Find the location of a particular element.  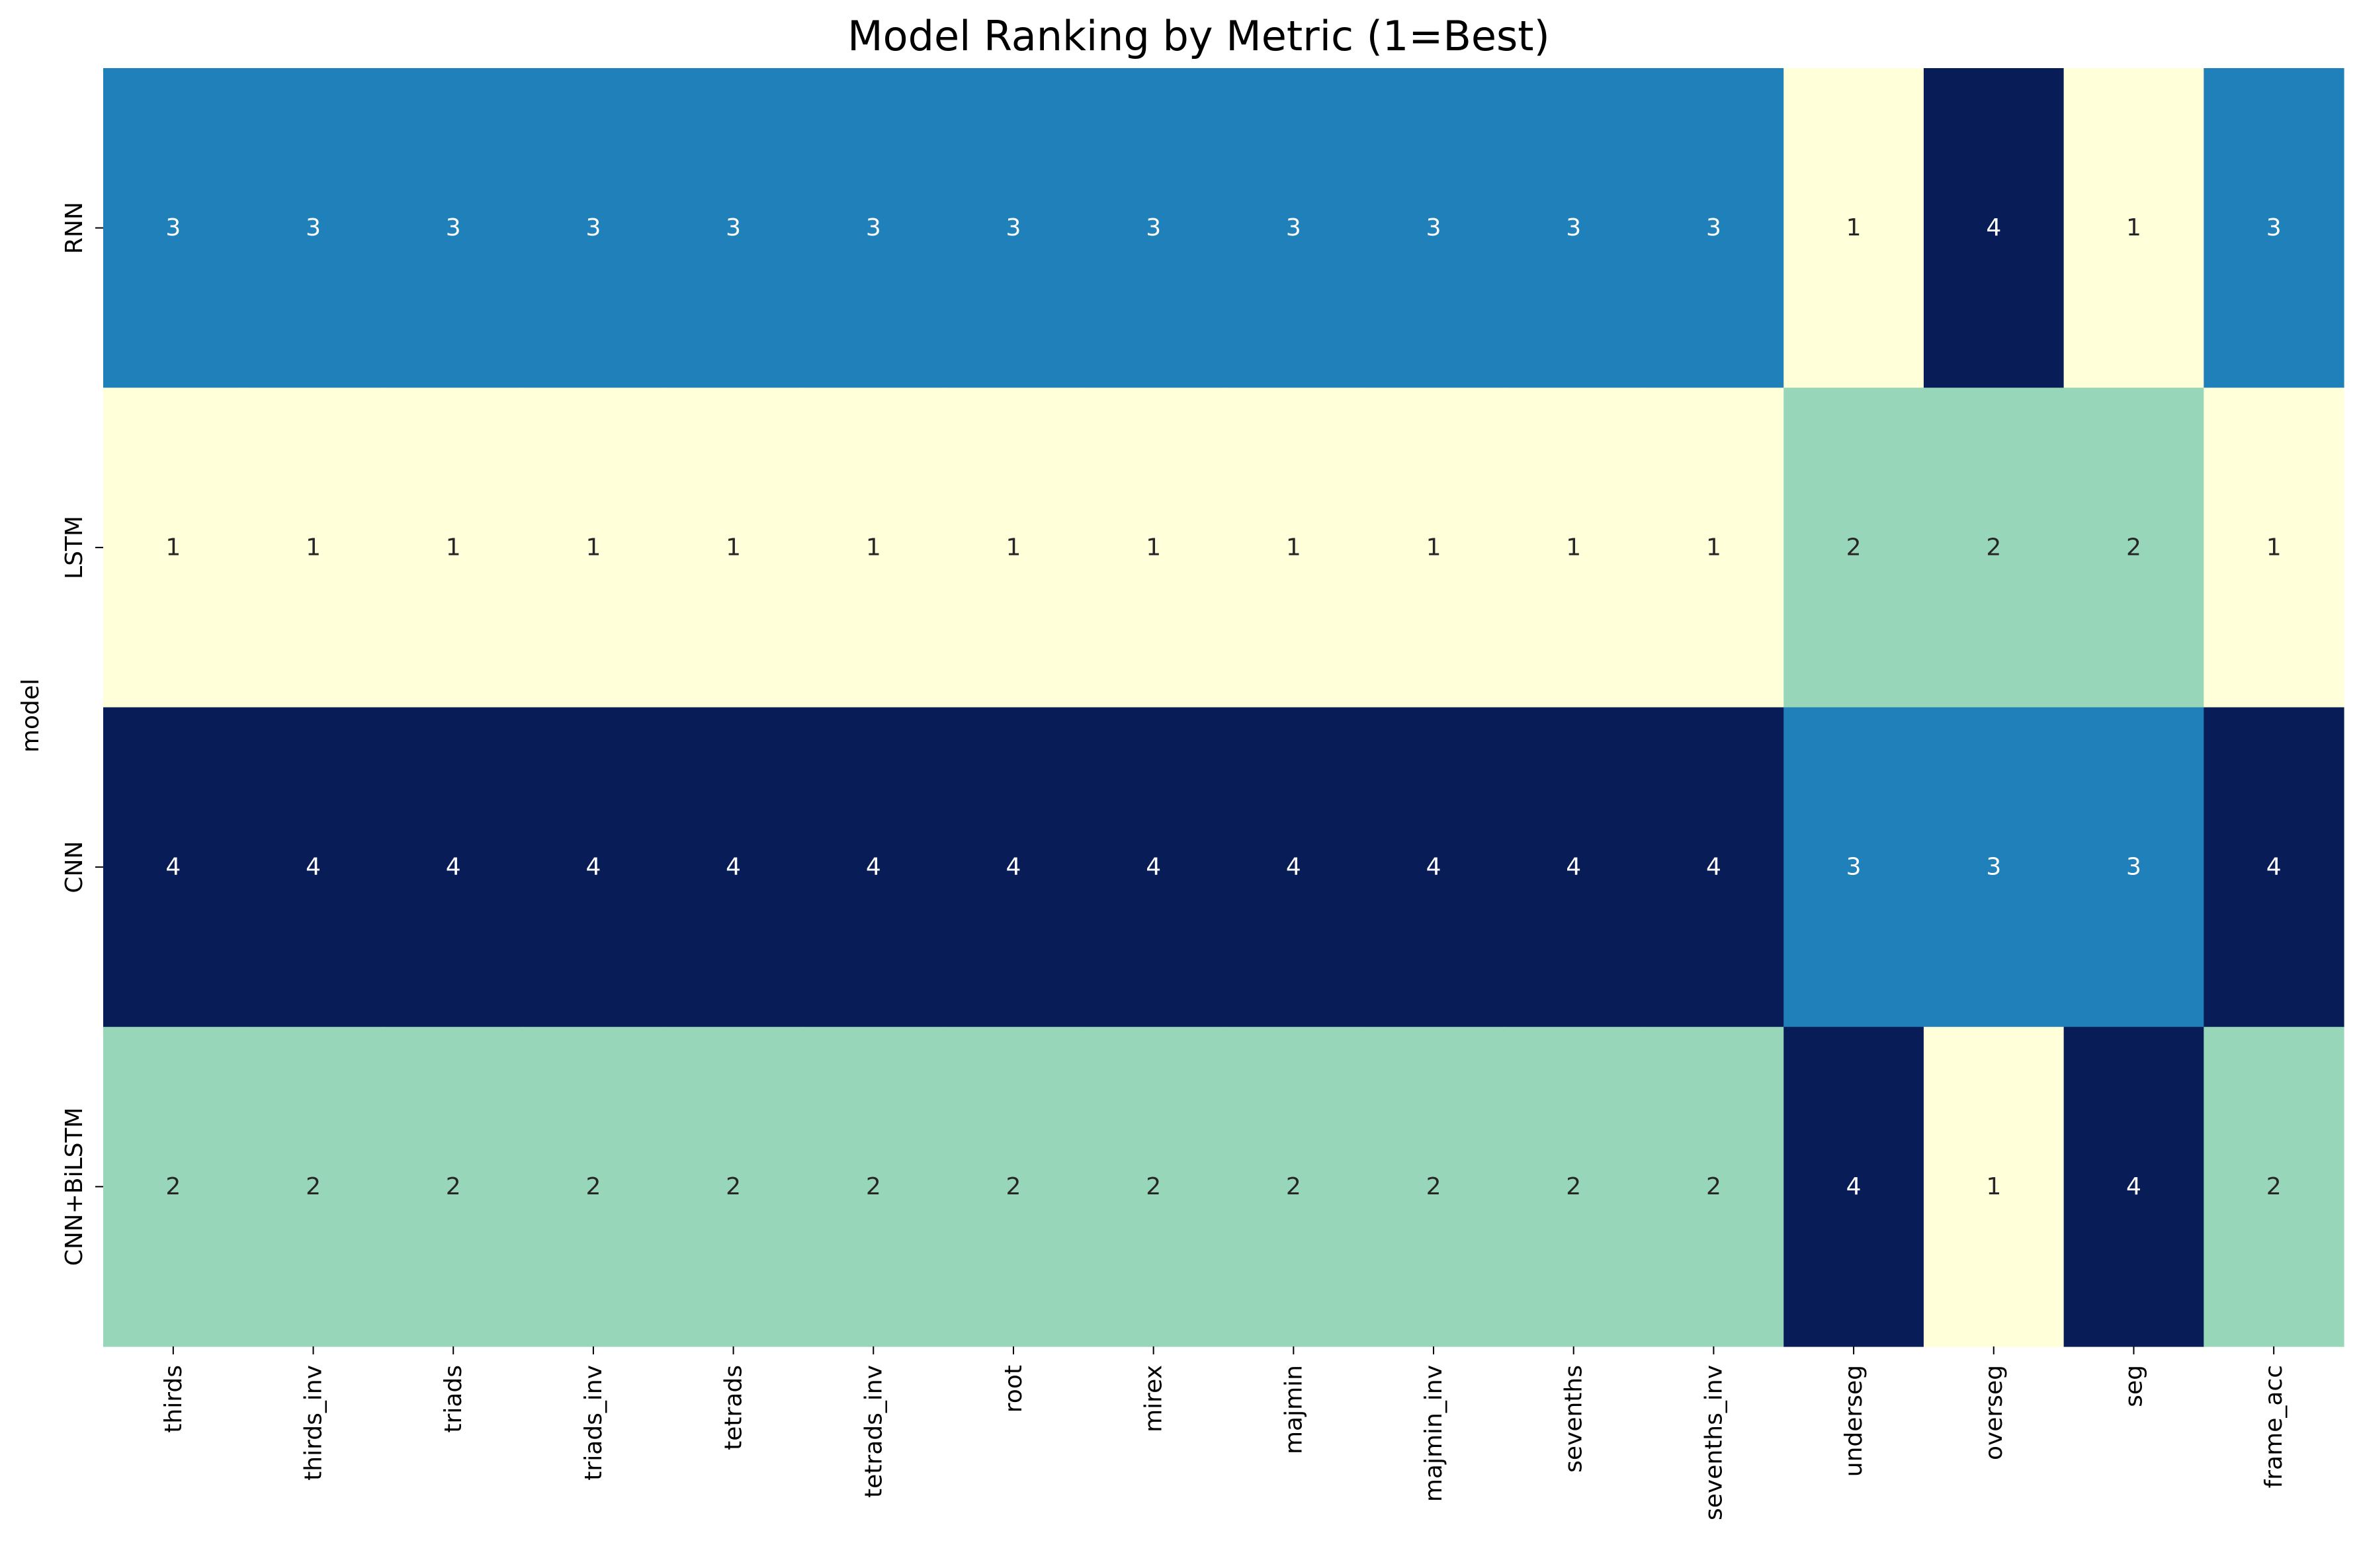

heatmap-cell-rnn-frame-acc is located at coordinates (2274, 228).